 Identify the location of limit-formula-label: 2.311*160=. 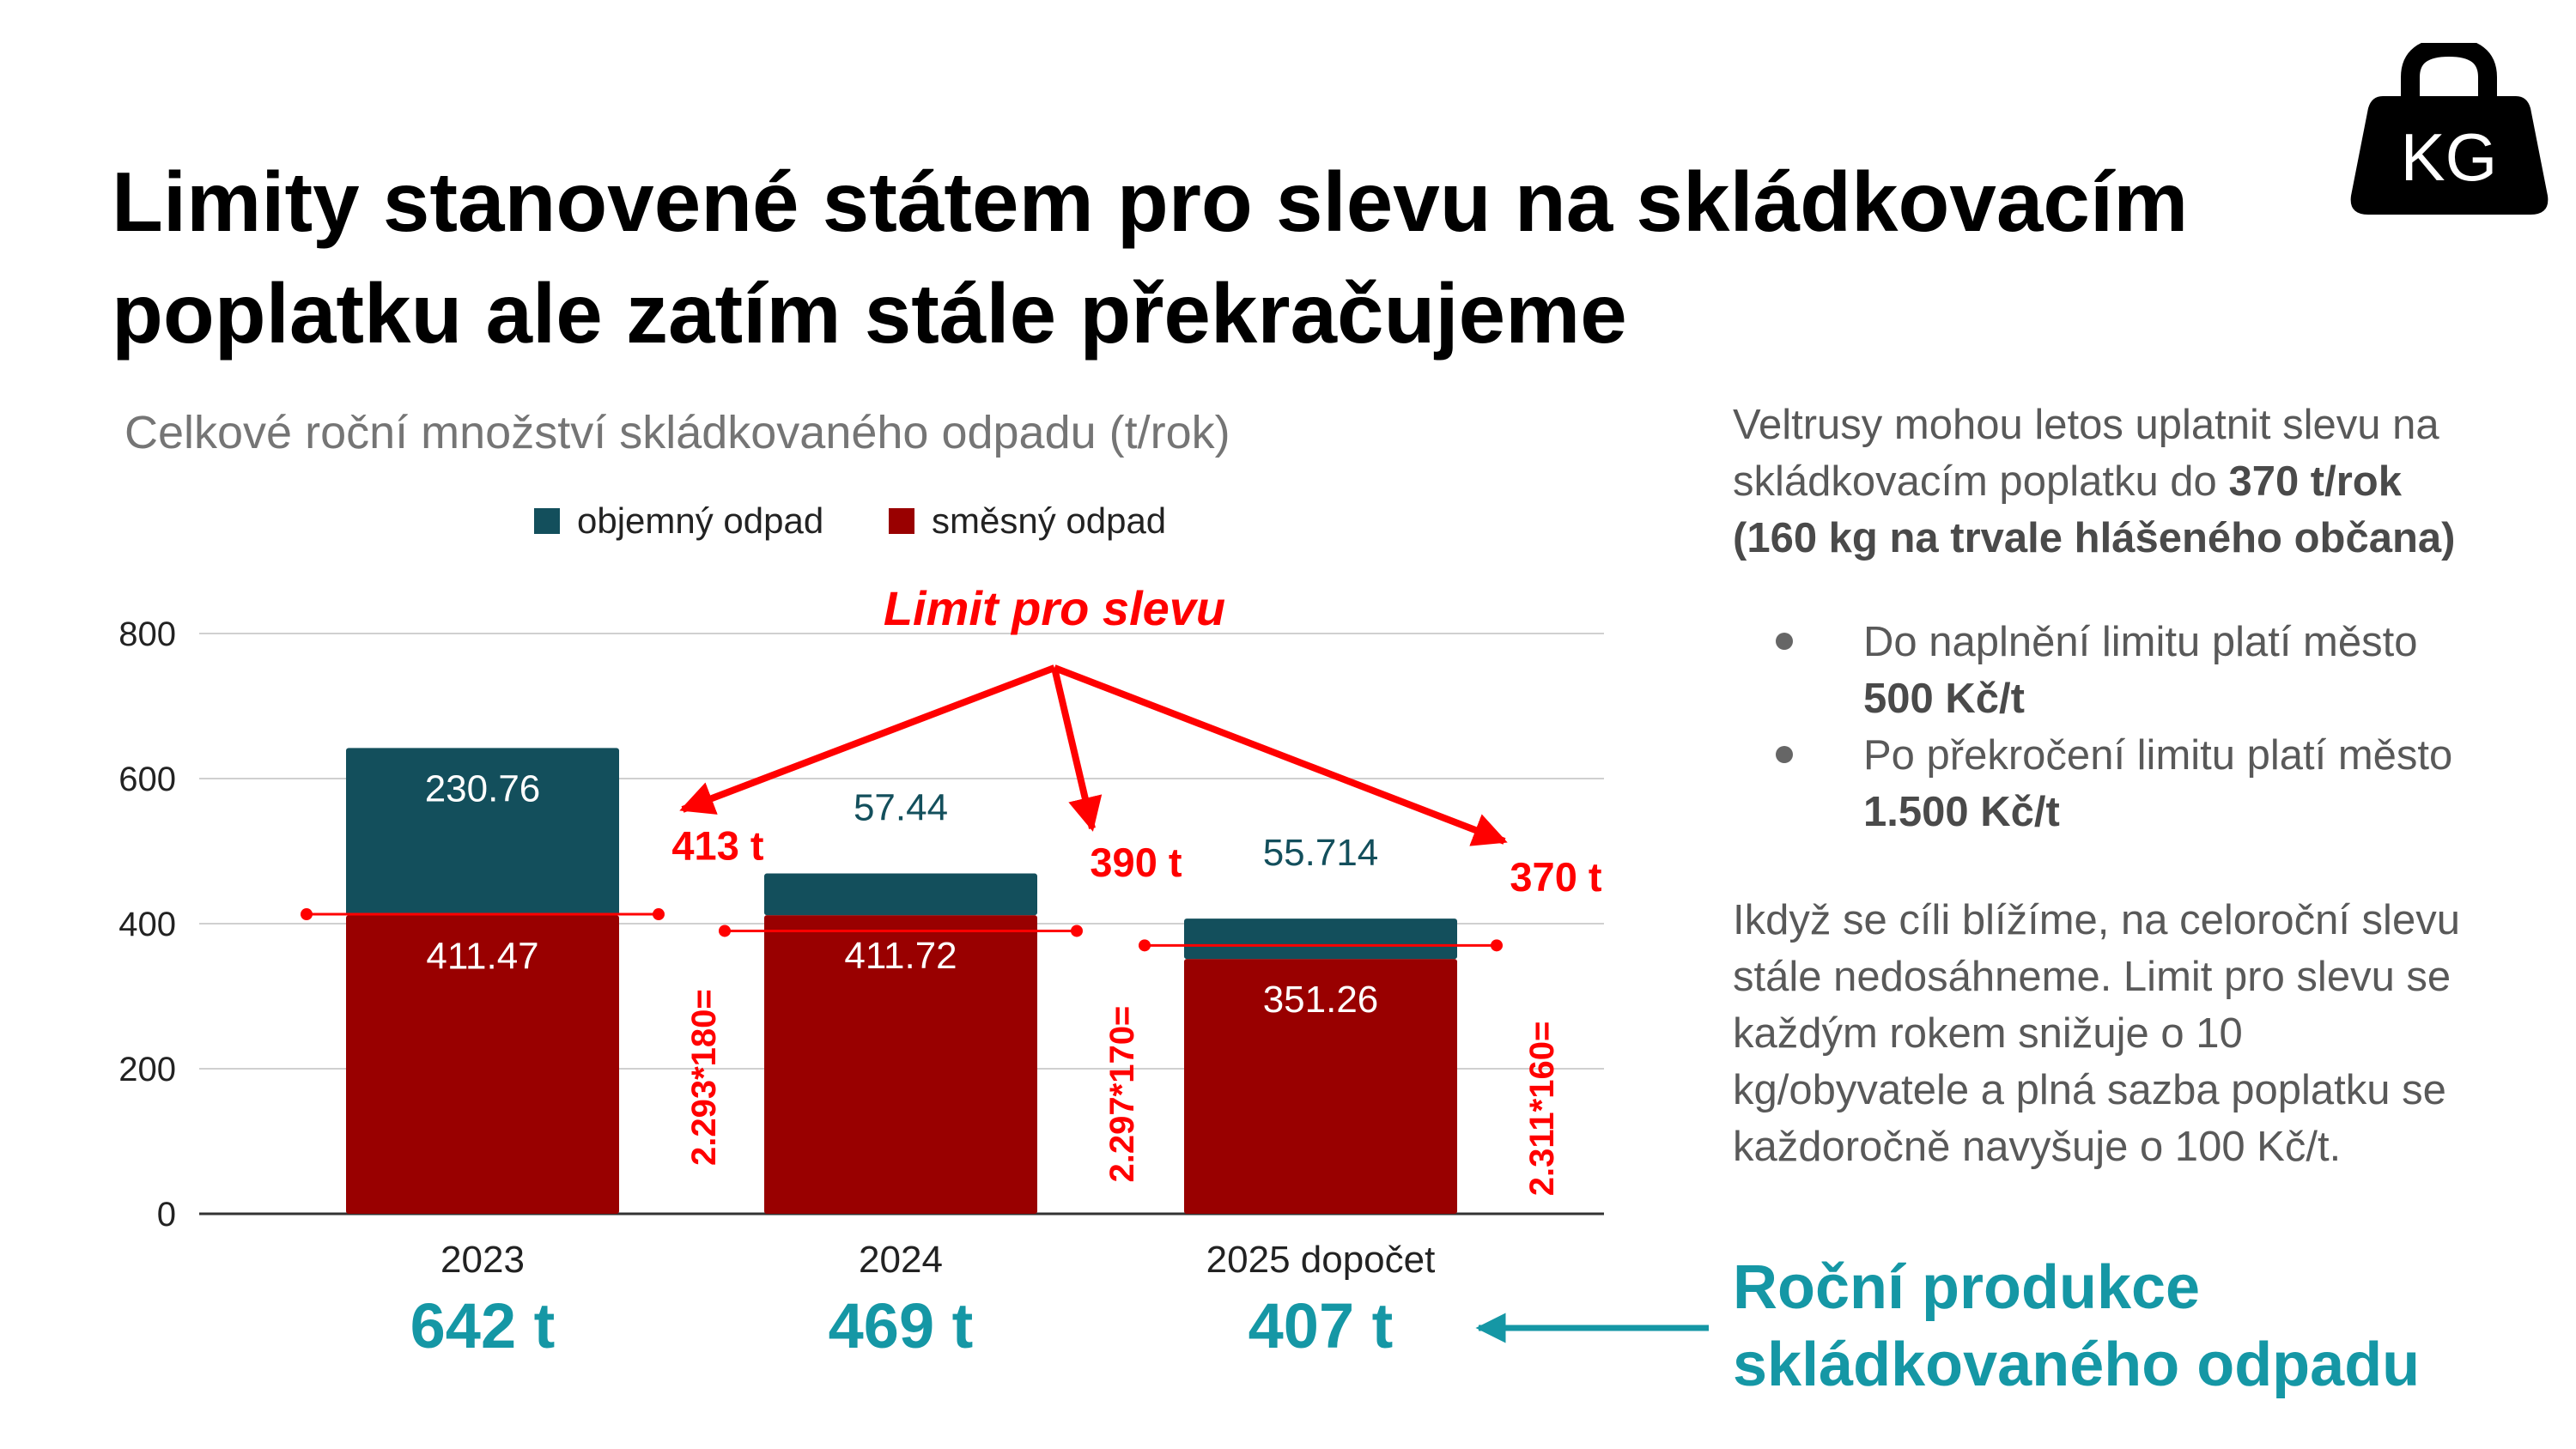
(1542, 1109).